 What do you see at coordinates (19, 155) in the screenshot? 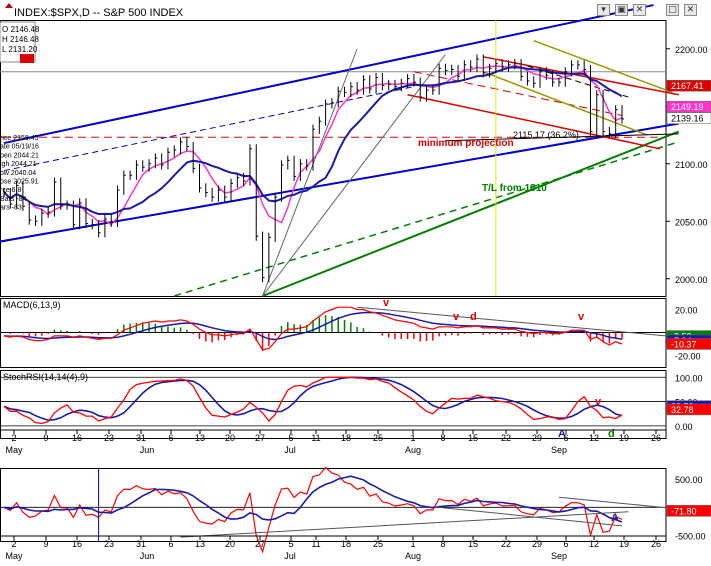
I see `info-extra-line: pen 2044.21` at bounding box center [19, 155].